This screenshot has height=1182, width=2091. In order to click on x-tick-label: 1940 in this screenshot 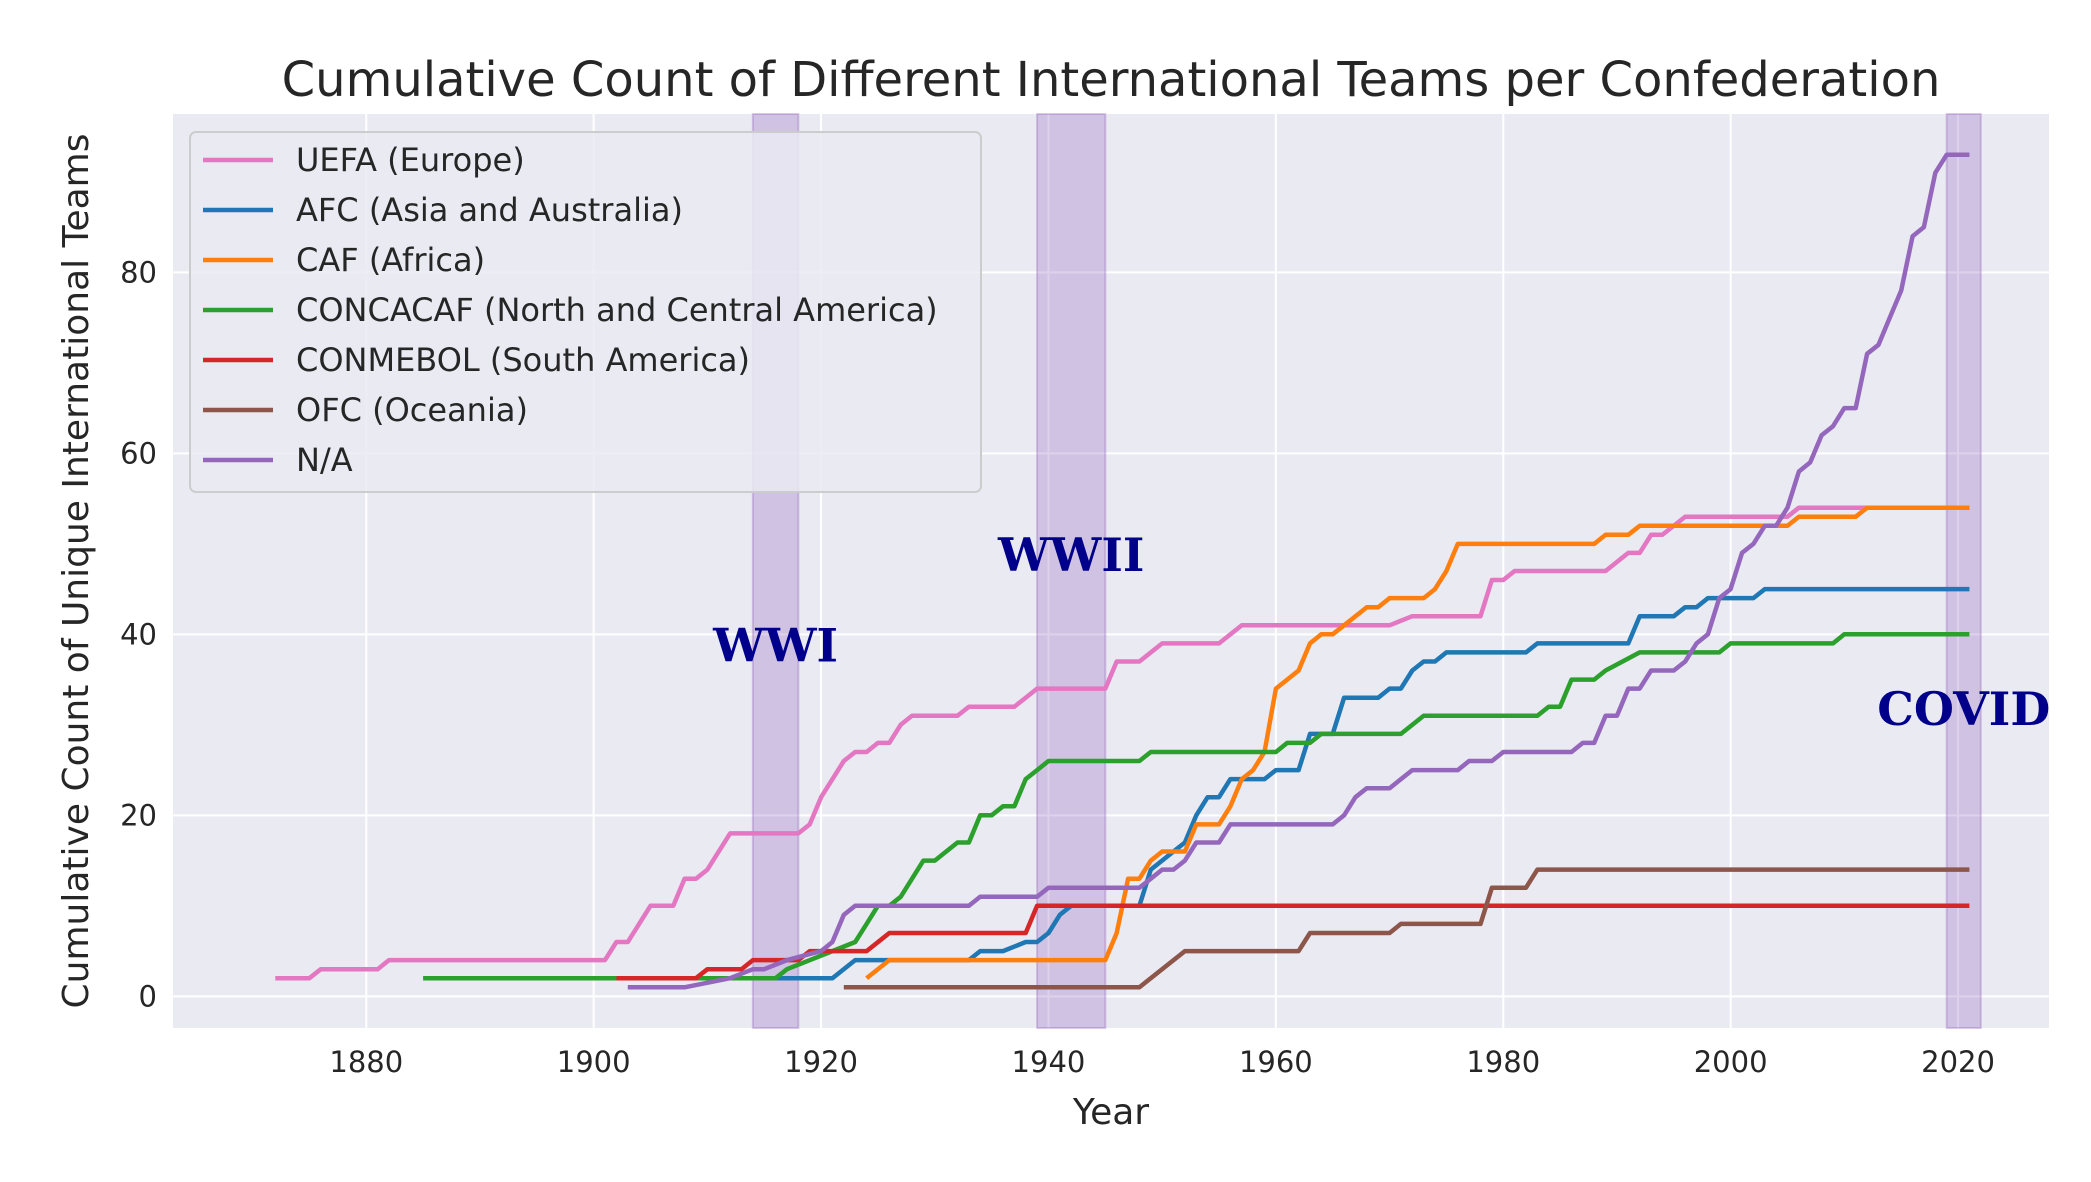, I will do `click(1049, 1062)`.